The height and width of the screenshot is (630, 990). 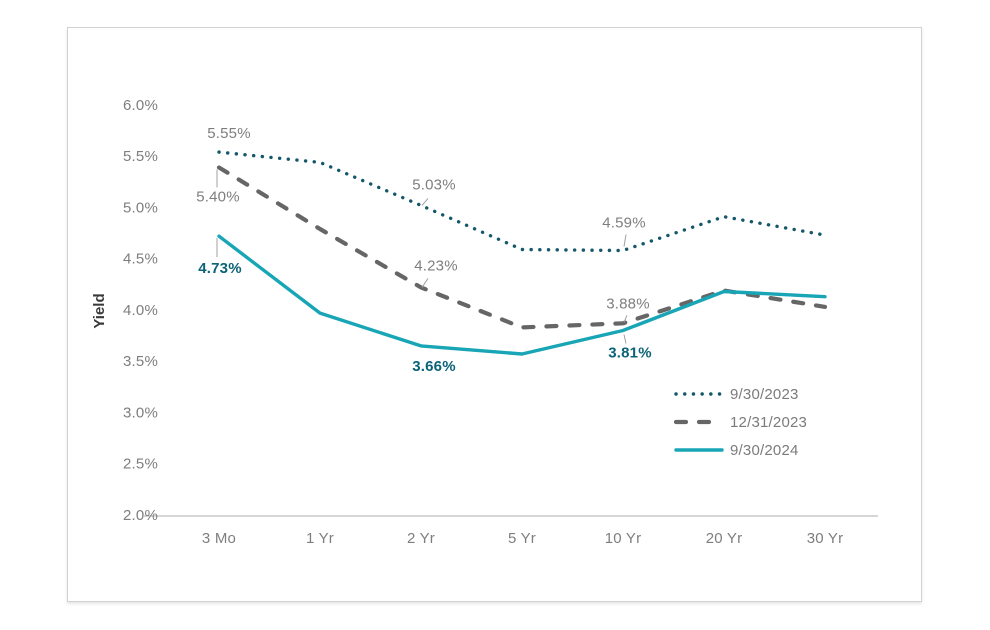 I want to click on y-tick-label: 2.0%, so click(x=140, y=515).